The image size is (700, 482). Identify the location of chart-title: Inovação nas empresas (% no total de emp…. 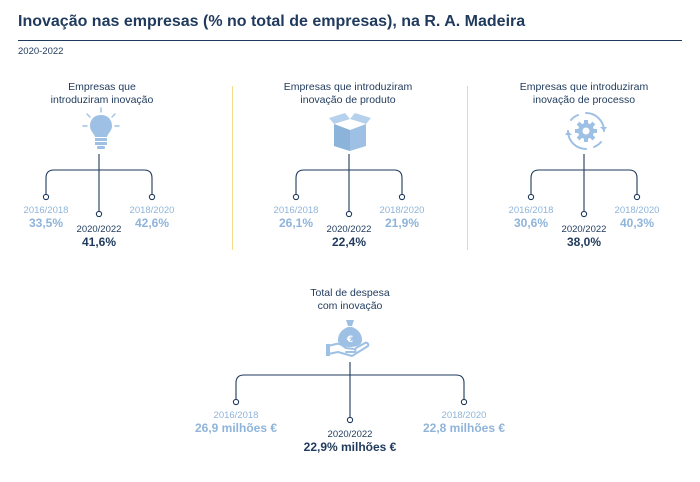
(272, 21).